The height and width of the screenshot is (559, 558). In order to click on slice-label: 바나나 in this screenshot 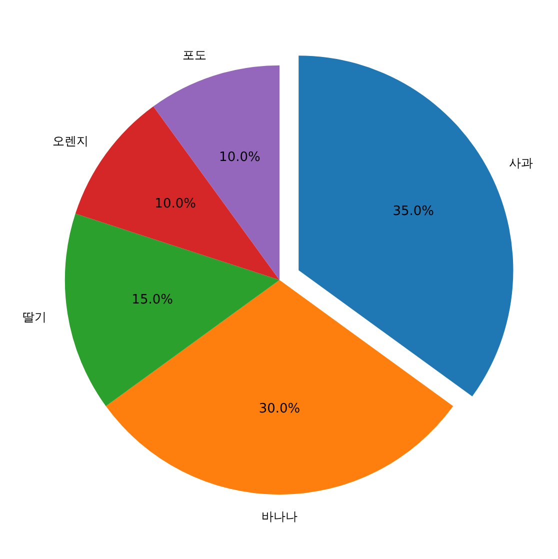, I will do `click(280, 517)`.